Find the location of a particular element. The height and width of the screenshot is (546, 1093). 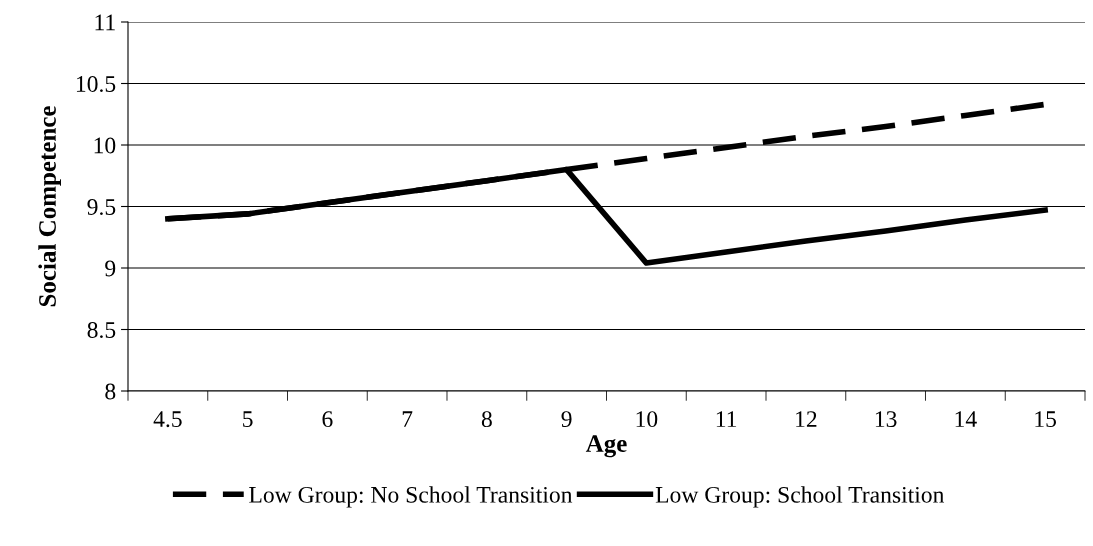

x-tick-label: 11 is located at coordinates (726, 419).